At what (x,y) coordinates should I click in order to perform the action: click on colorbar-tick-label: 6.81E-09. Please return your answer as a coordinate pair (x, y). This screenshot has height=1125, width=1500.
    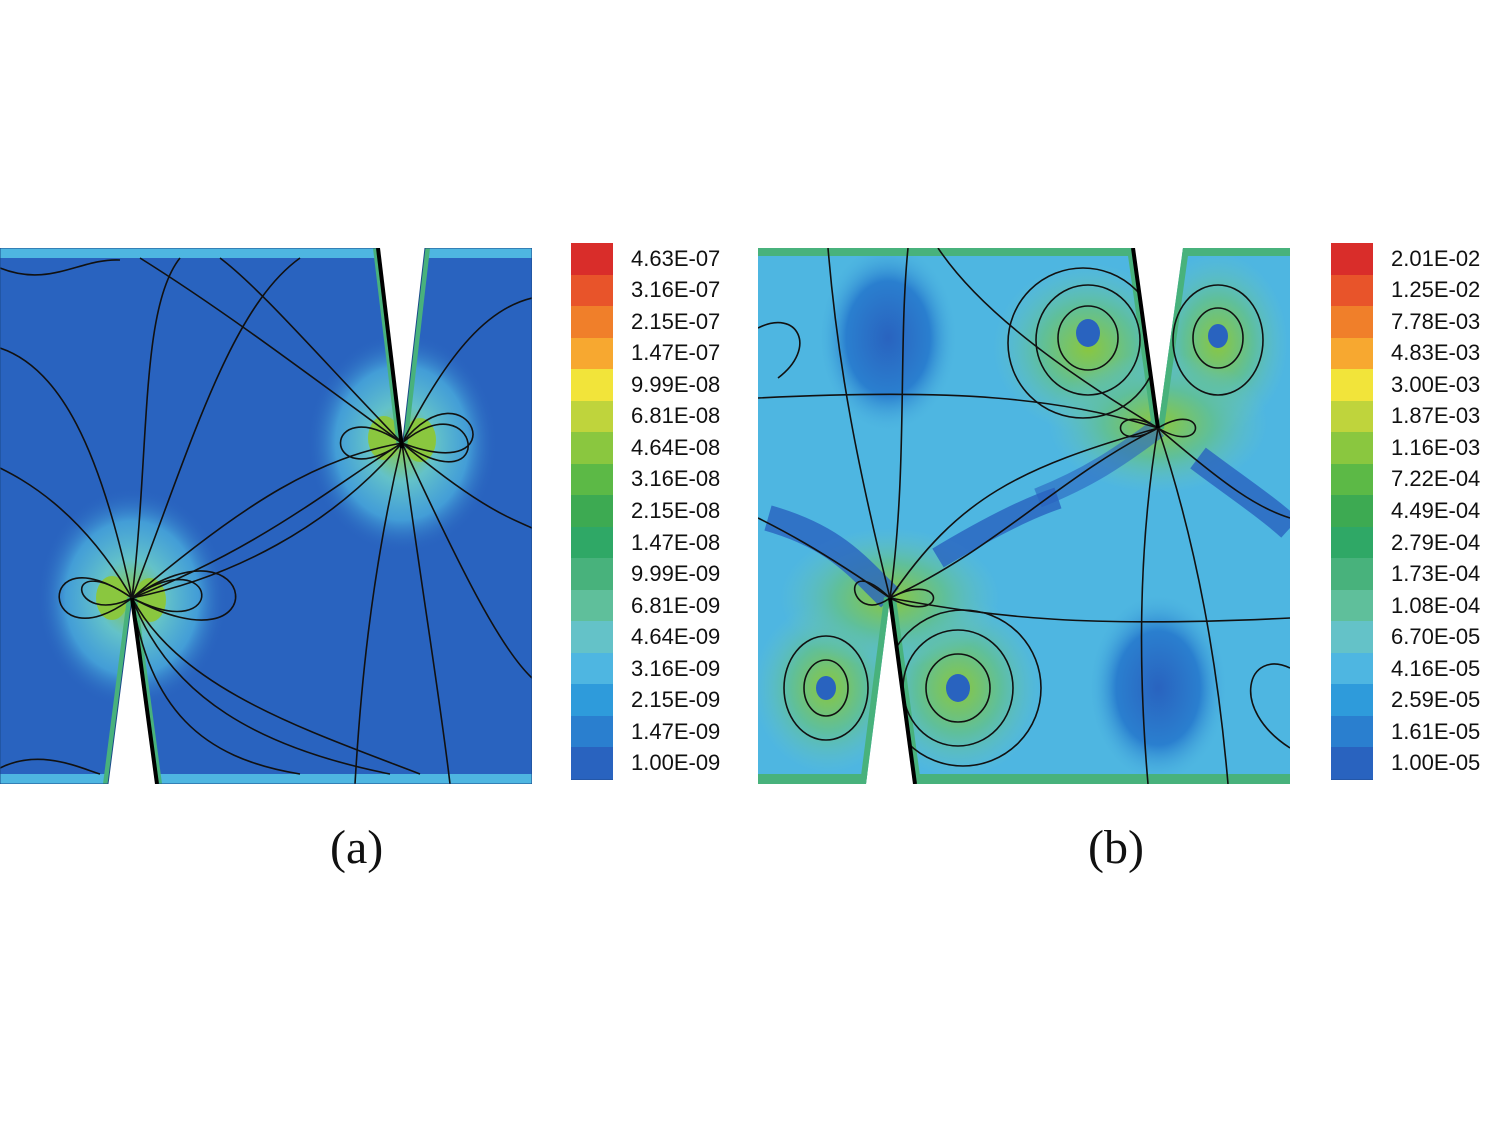
    Looking at the image, I should click on (676, 605).